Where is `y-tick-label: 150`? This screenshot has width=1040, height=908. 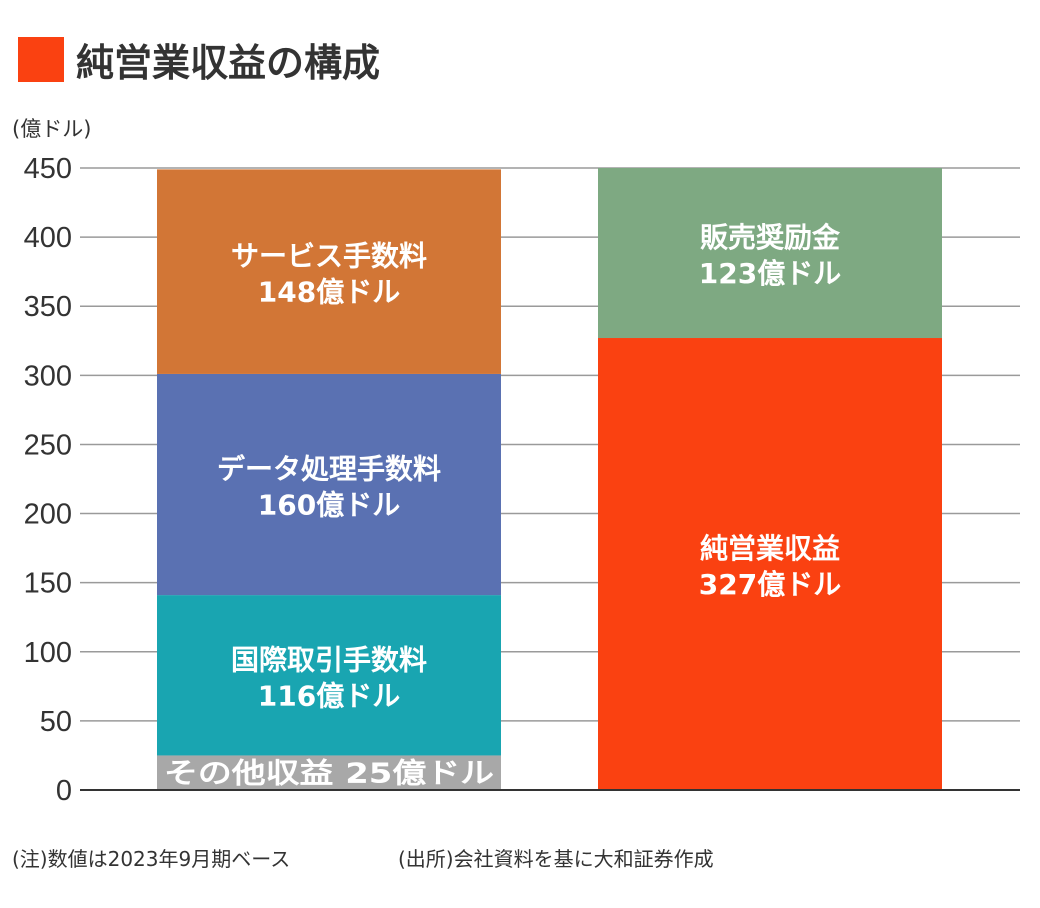 y-tick-label: 150 is located at coordinates (48, 584).